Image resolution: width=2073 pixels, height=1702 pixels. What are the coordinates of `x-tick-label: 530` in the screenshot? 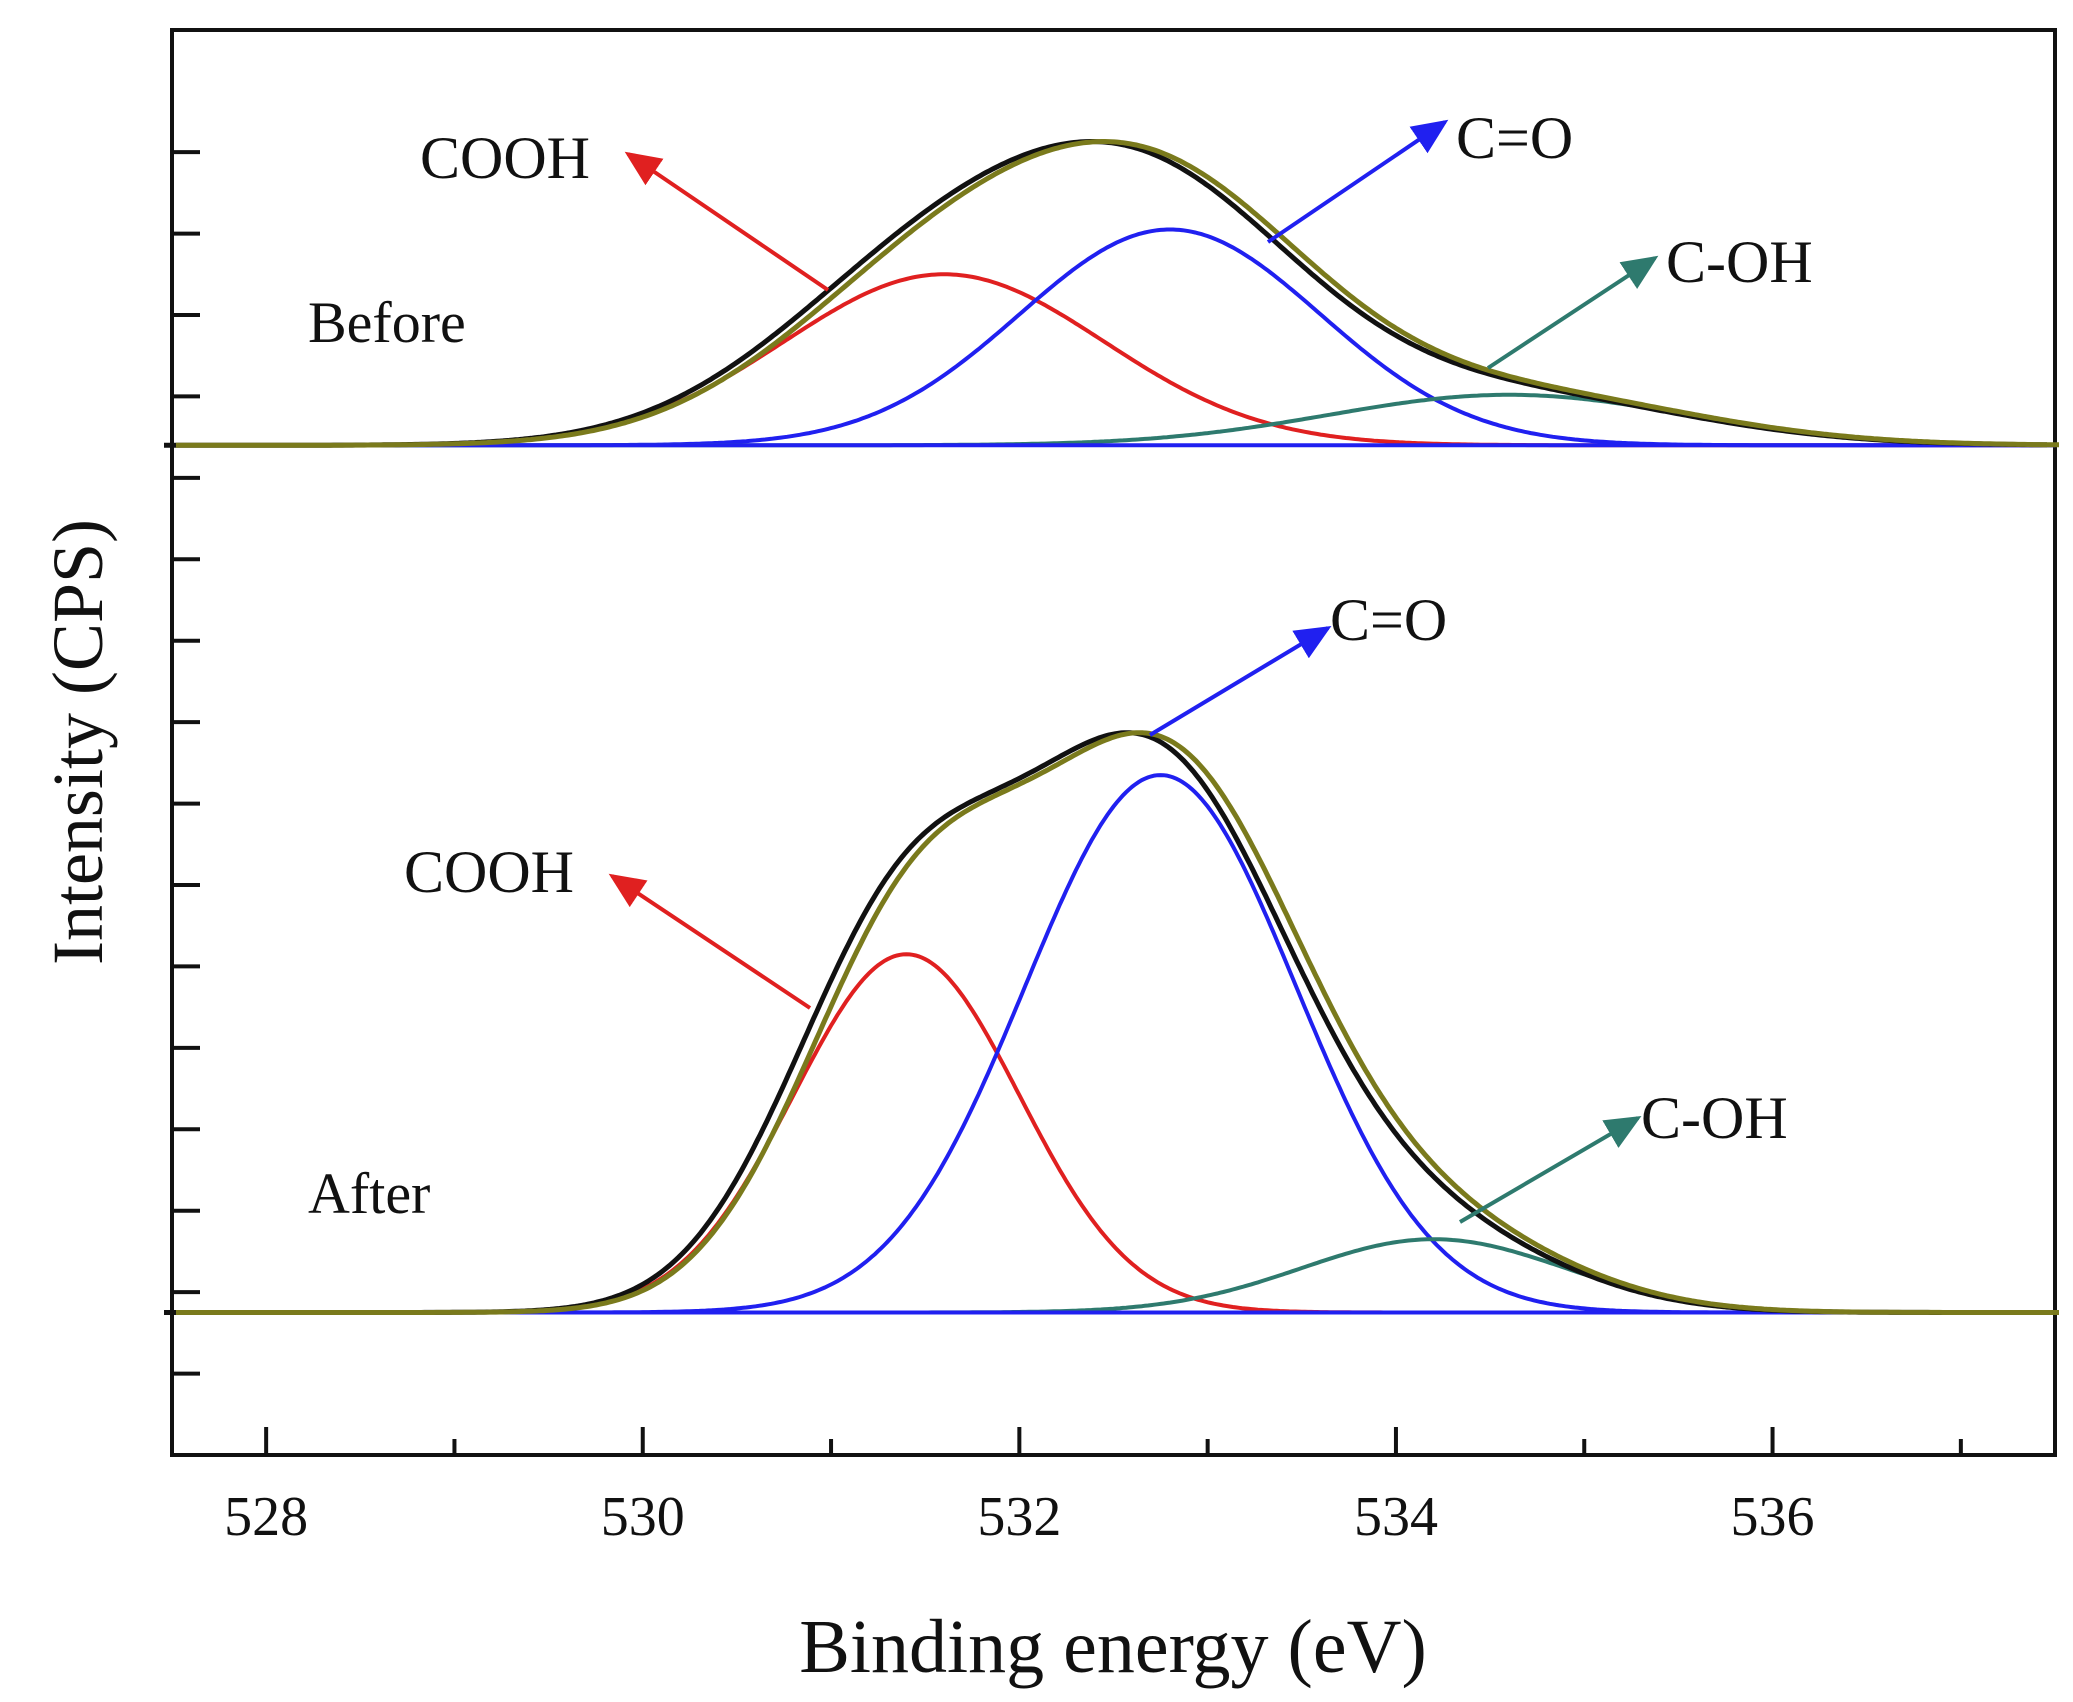 It's located at (643, 1517).